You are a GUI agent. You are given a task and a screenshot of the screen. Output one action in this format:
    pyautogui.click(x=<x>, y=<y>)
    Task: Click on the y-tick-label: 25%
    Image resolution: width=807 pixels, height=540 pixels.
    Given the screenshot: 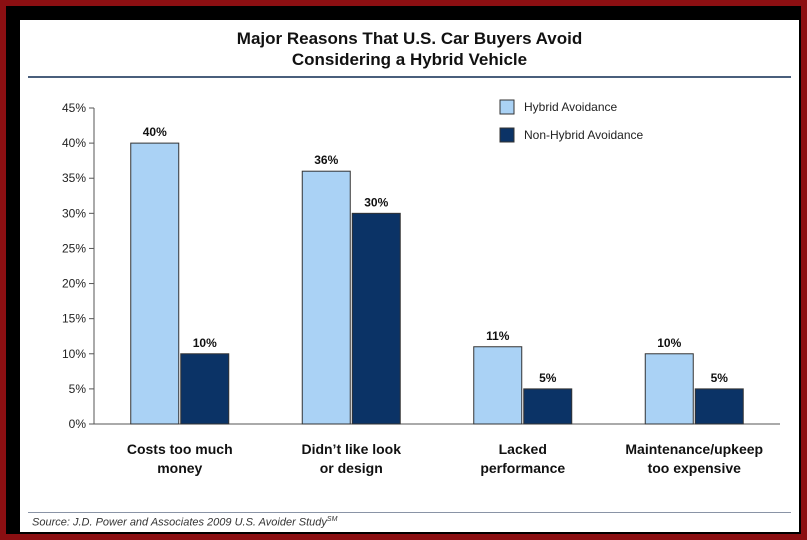 What is the action you would take?
    pyautogui.click(x=74, y=248)
    